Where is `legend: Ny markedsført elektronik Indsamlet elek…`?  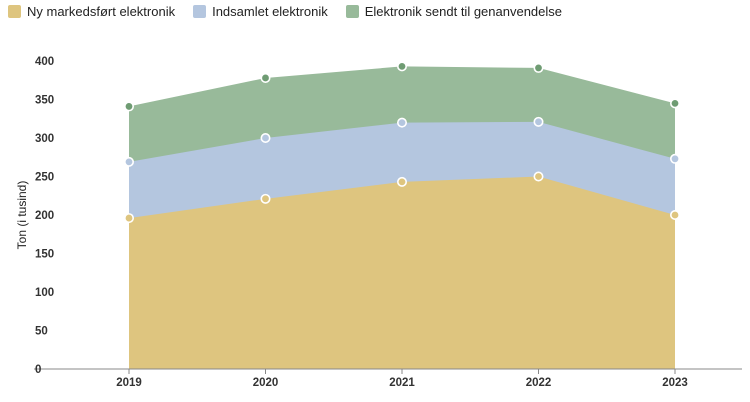
legend: Ny markedsført elektronik Indsamlet elek… is located at coordinates (285, 11).